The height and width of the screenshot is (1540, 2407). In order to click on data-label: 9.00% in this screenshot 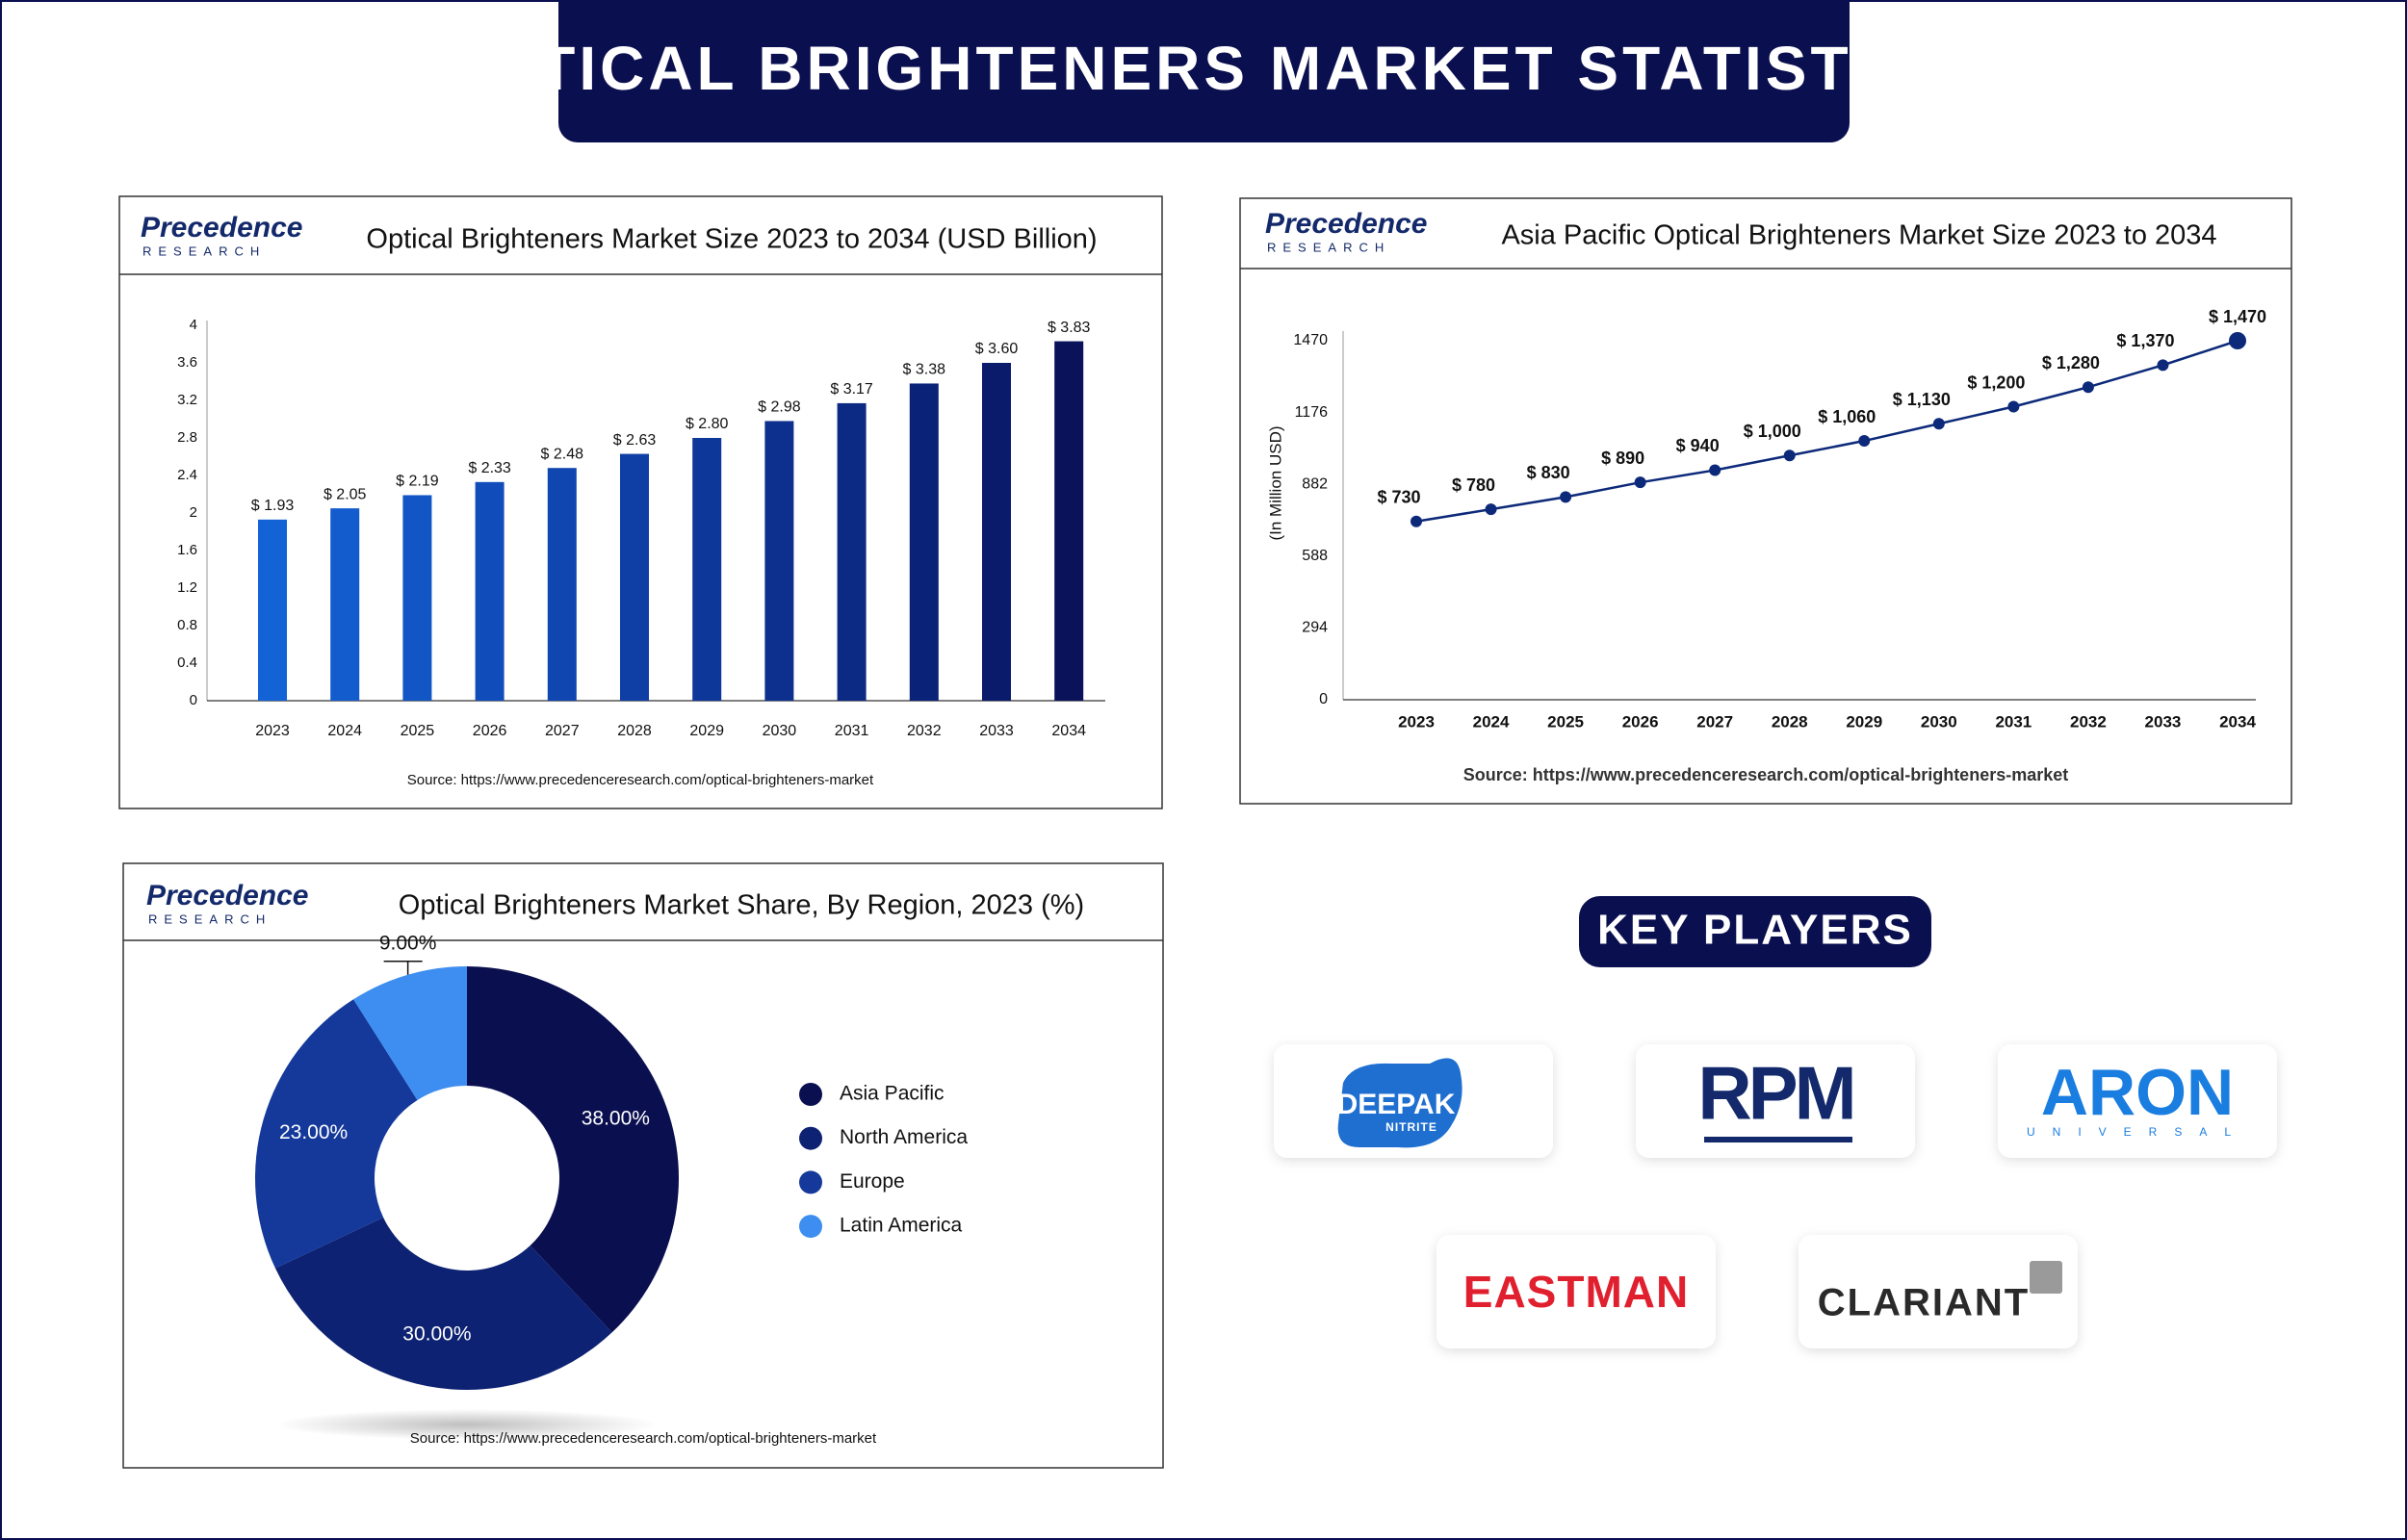, I will do `click(408, 943)`.